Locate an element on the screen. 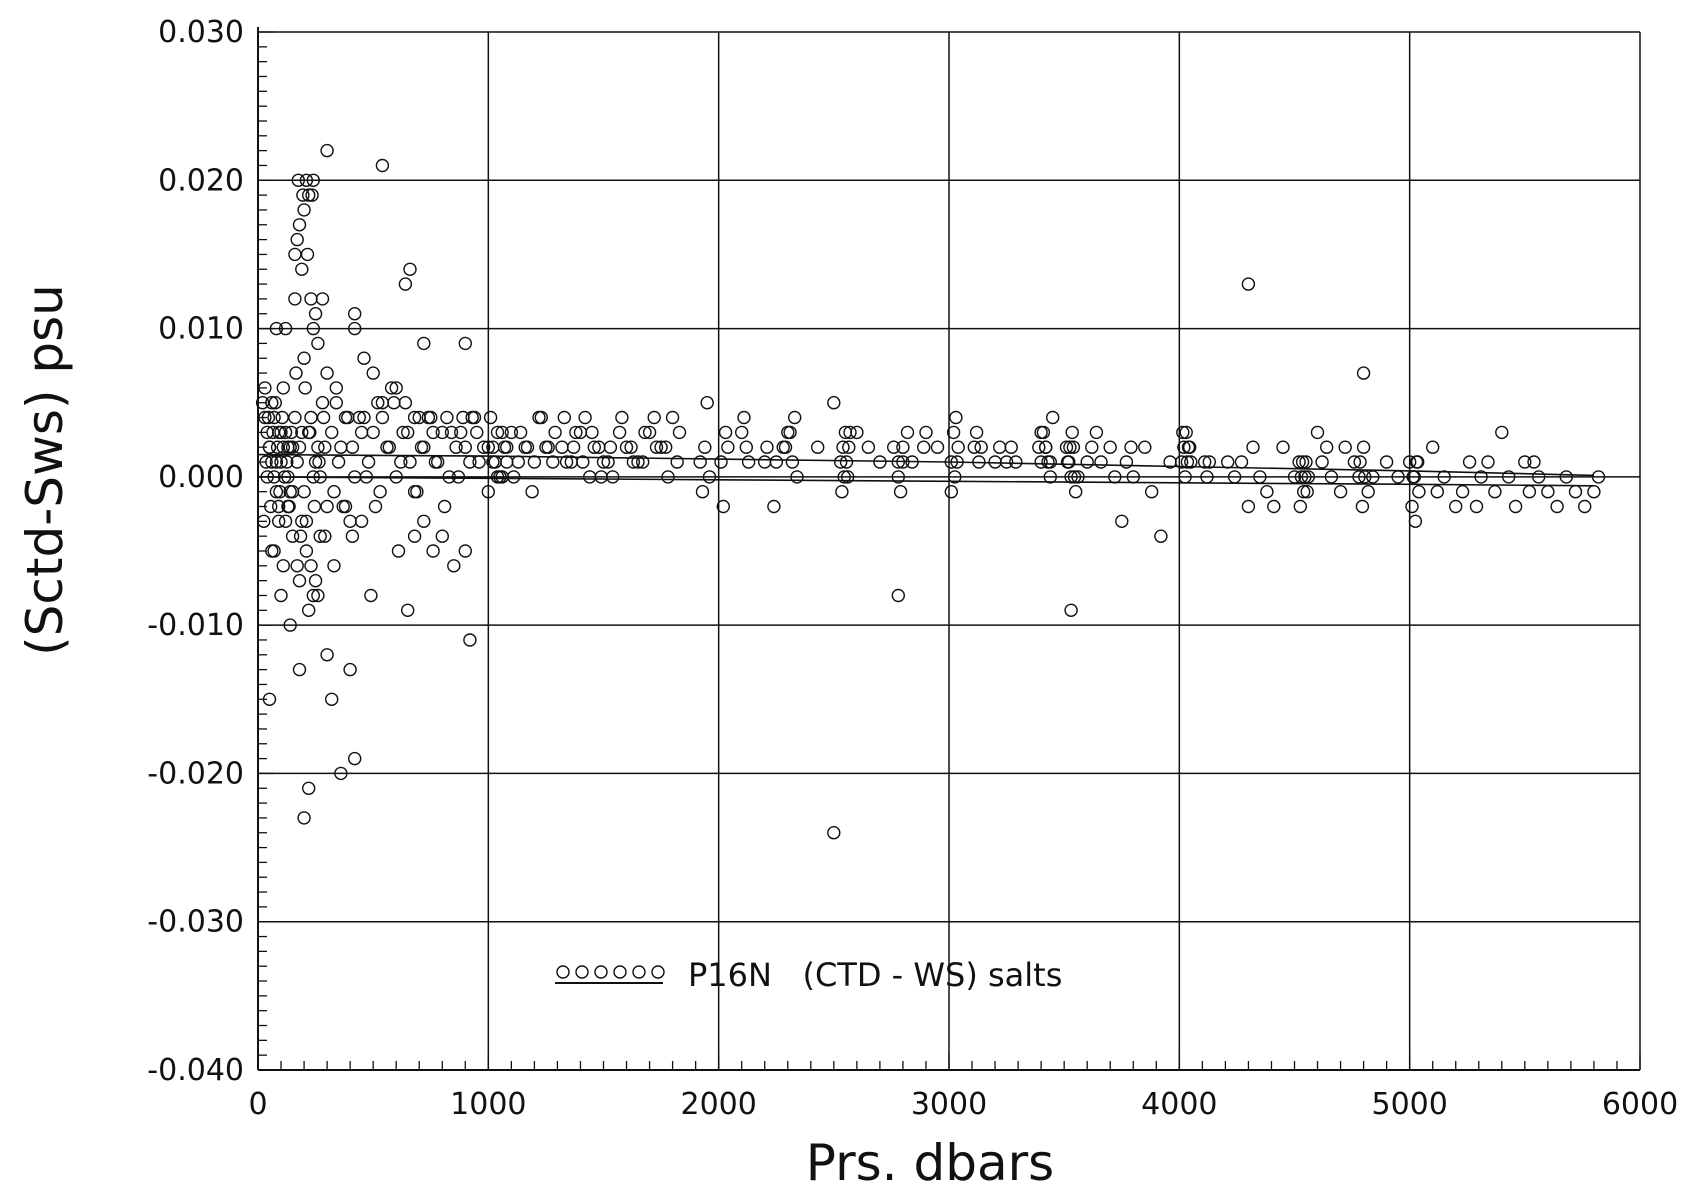 The width and height of the screenshot is (1692, 1194). x-tick-label: 6000 is located at coordinates (1640, 1104).